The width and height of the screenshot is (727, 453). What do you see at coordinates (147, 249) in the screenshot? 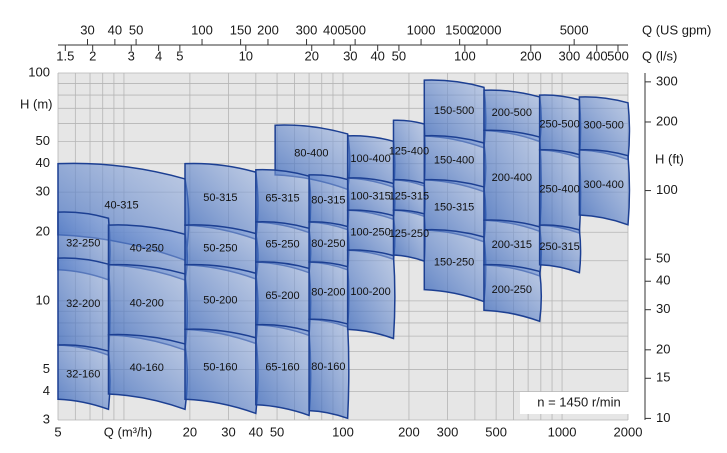
I see `tile-label: 40-250` at bounding box center [147, 249].